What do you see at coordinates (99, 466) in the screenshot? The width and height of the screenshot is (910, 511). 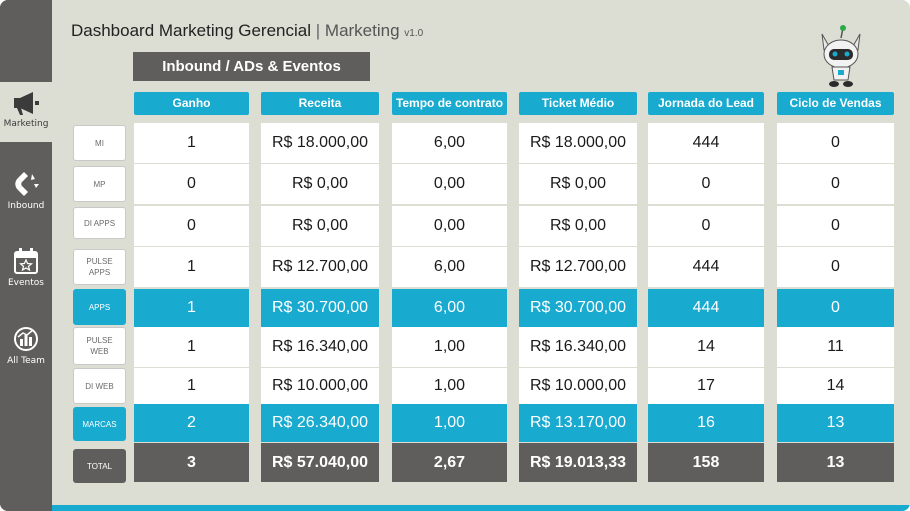 I see `row-label-button: TOTAL` at bounding box center [99, 466].